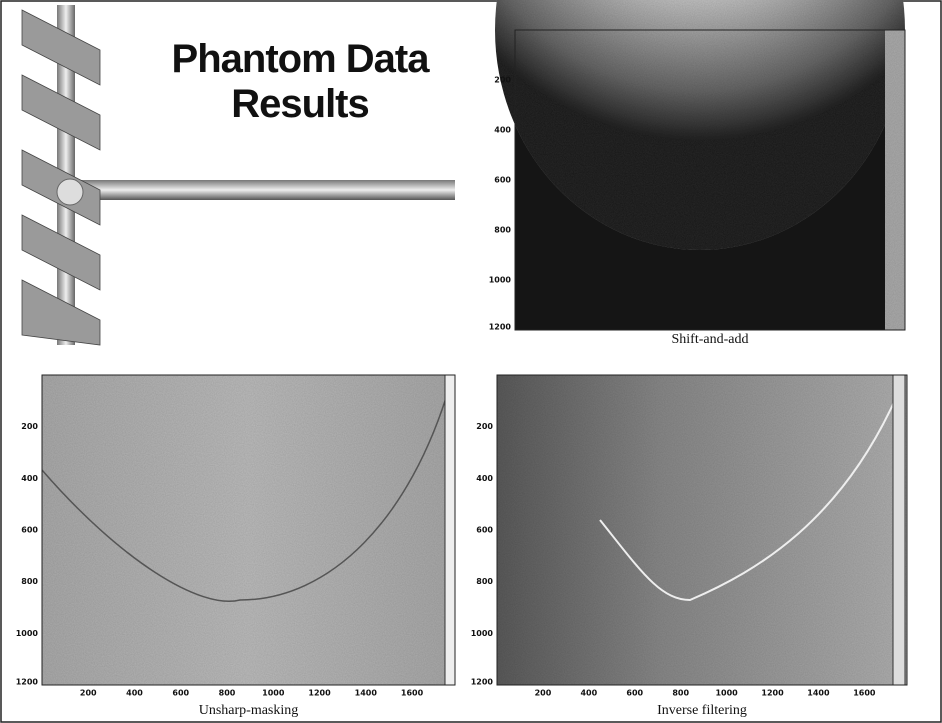 The image size is (942, 723). Describe the element at coordinates (710, 339) in the screenshot. I see `panel-caption: Shift-and-add` at that location.